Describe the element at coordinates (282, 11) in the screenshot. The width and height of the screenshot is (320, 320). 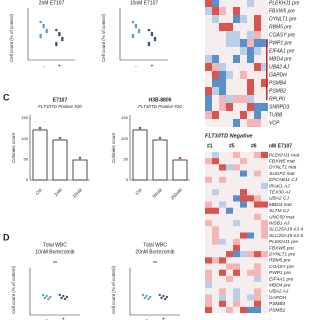
I see `gene-label: FBXW5 pre` at that location.